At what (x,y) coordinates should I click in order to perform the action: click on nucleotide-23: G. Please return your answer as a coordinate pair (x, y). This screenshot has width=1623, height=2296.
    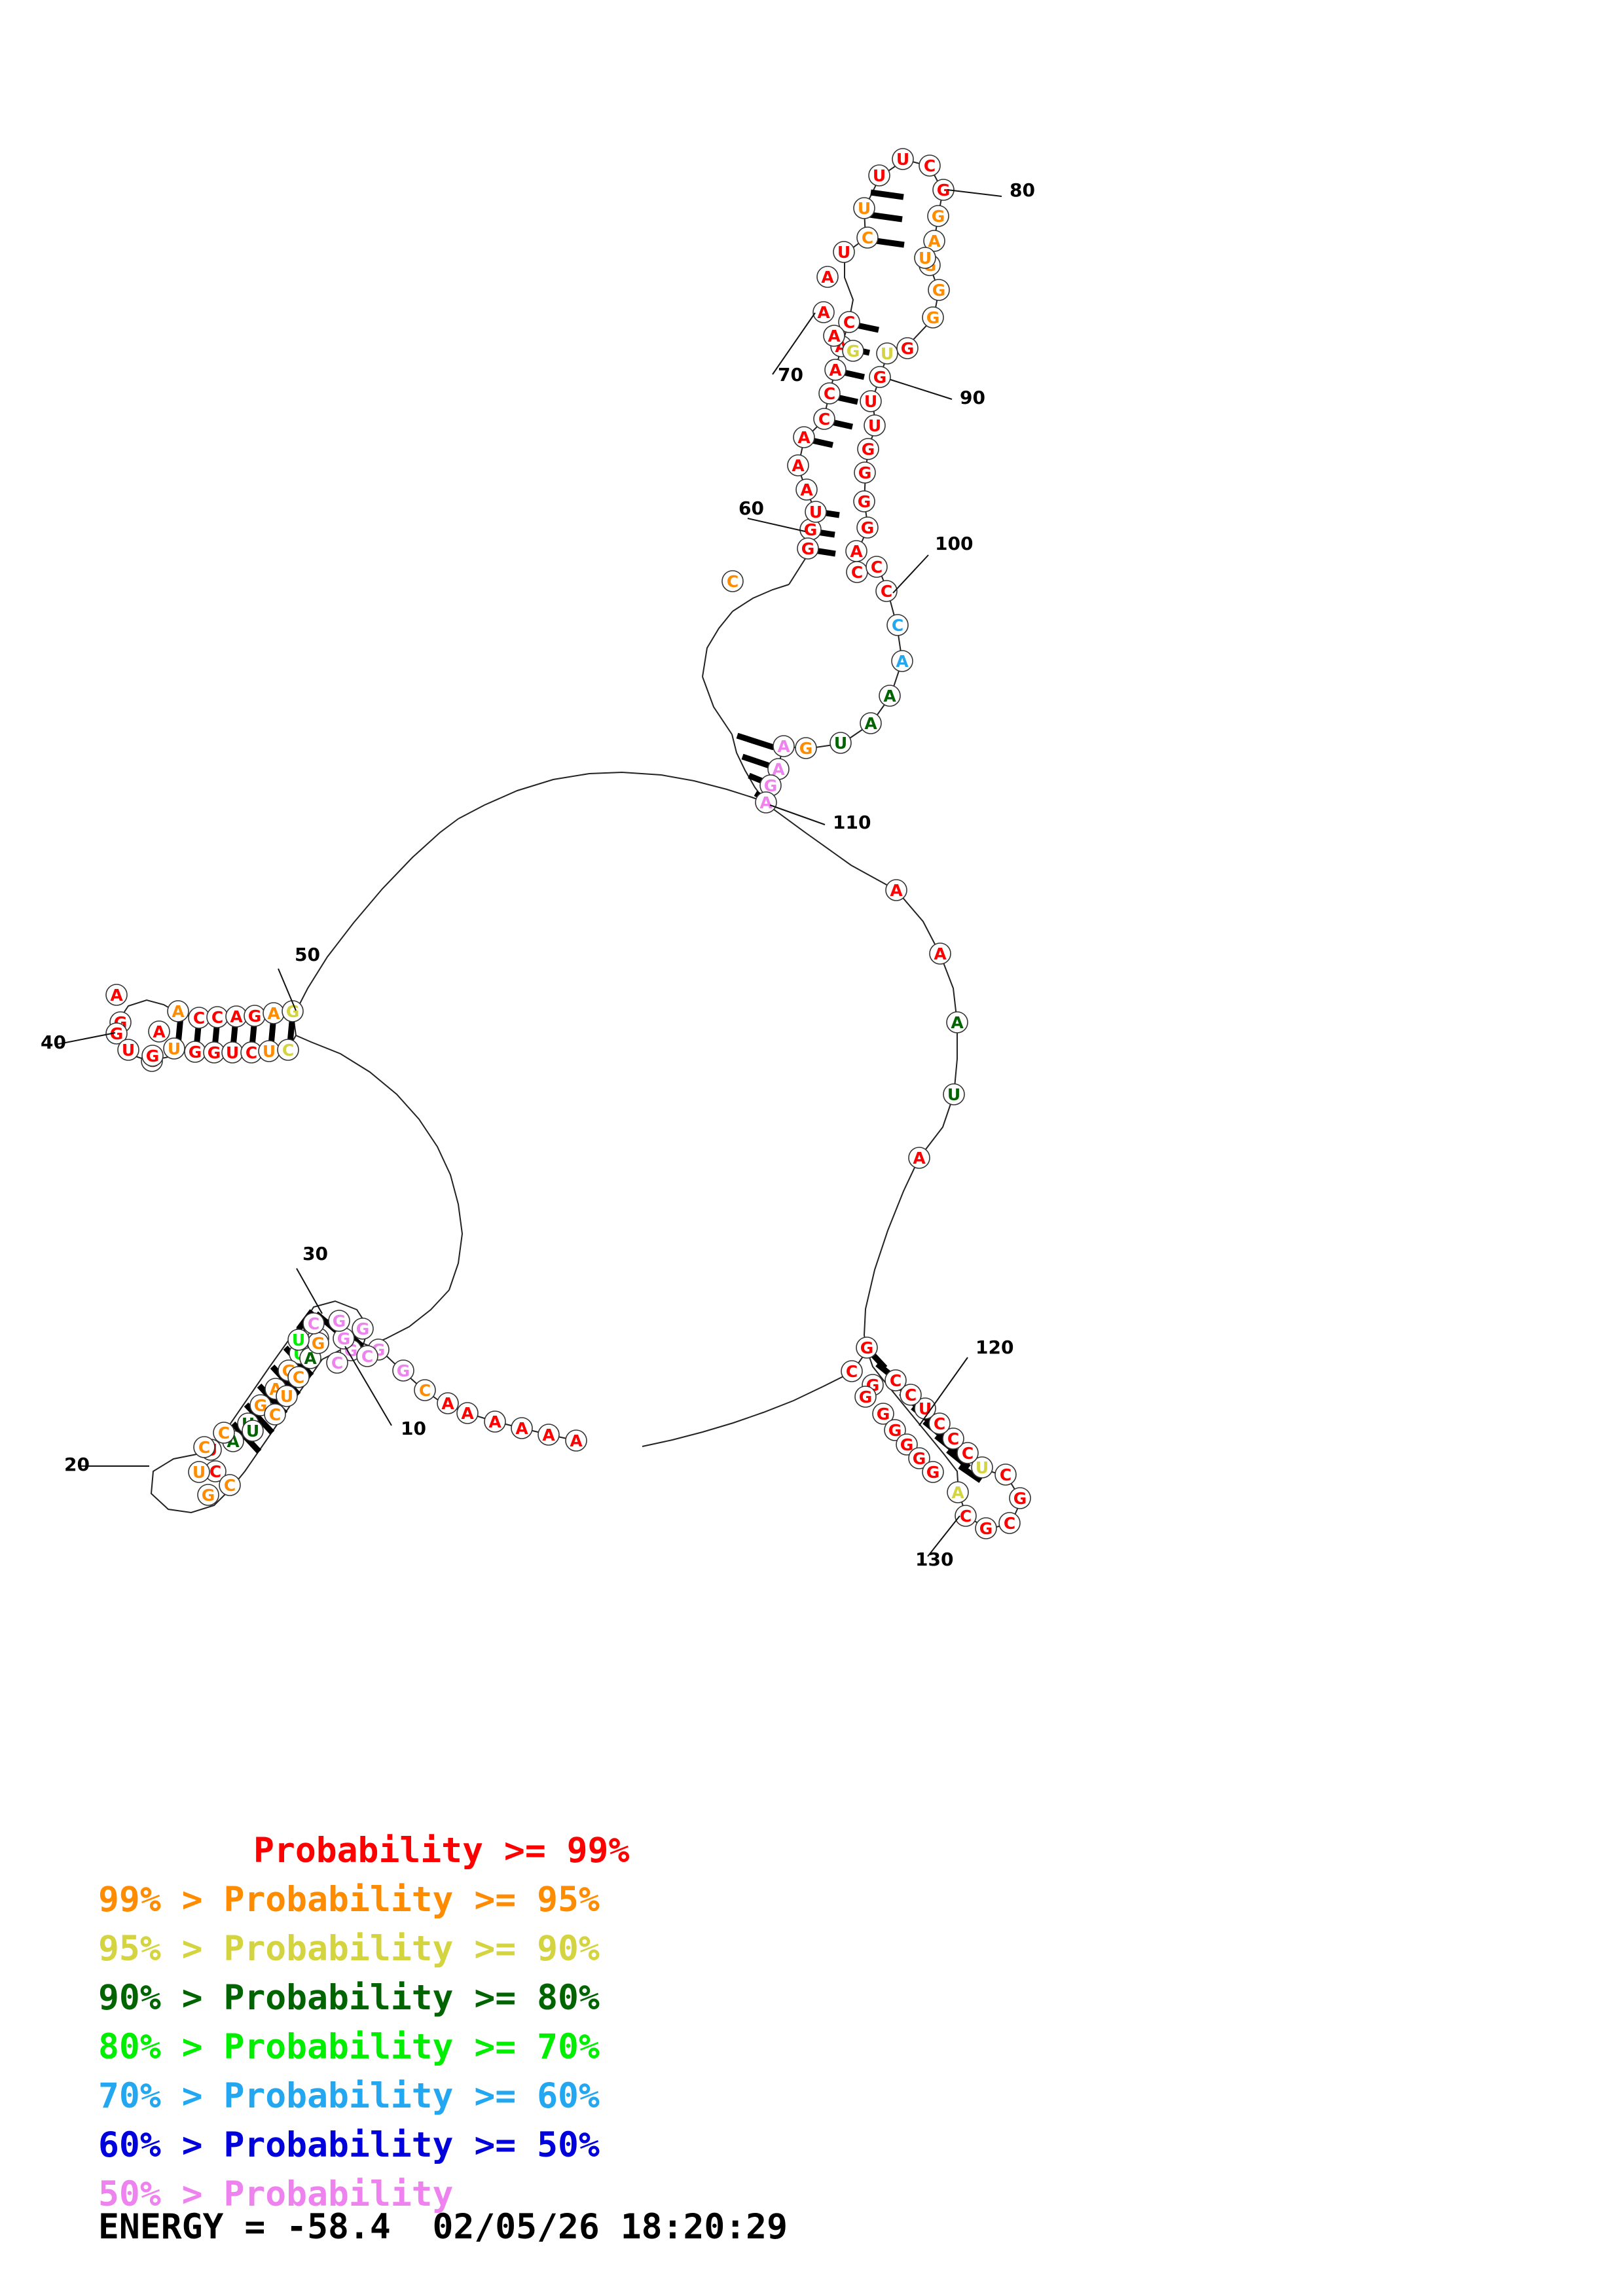
    Looking at the image, I should click on (208, 1495).